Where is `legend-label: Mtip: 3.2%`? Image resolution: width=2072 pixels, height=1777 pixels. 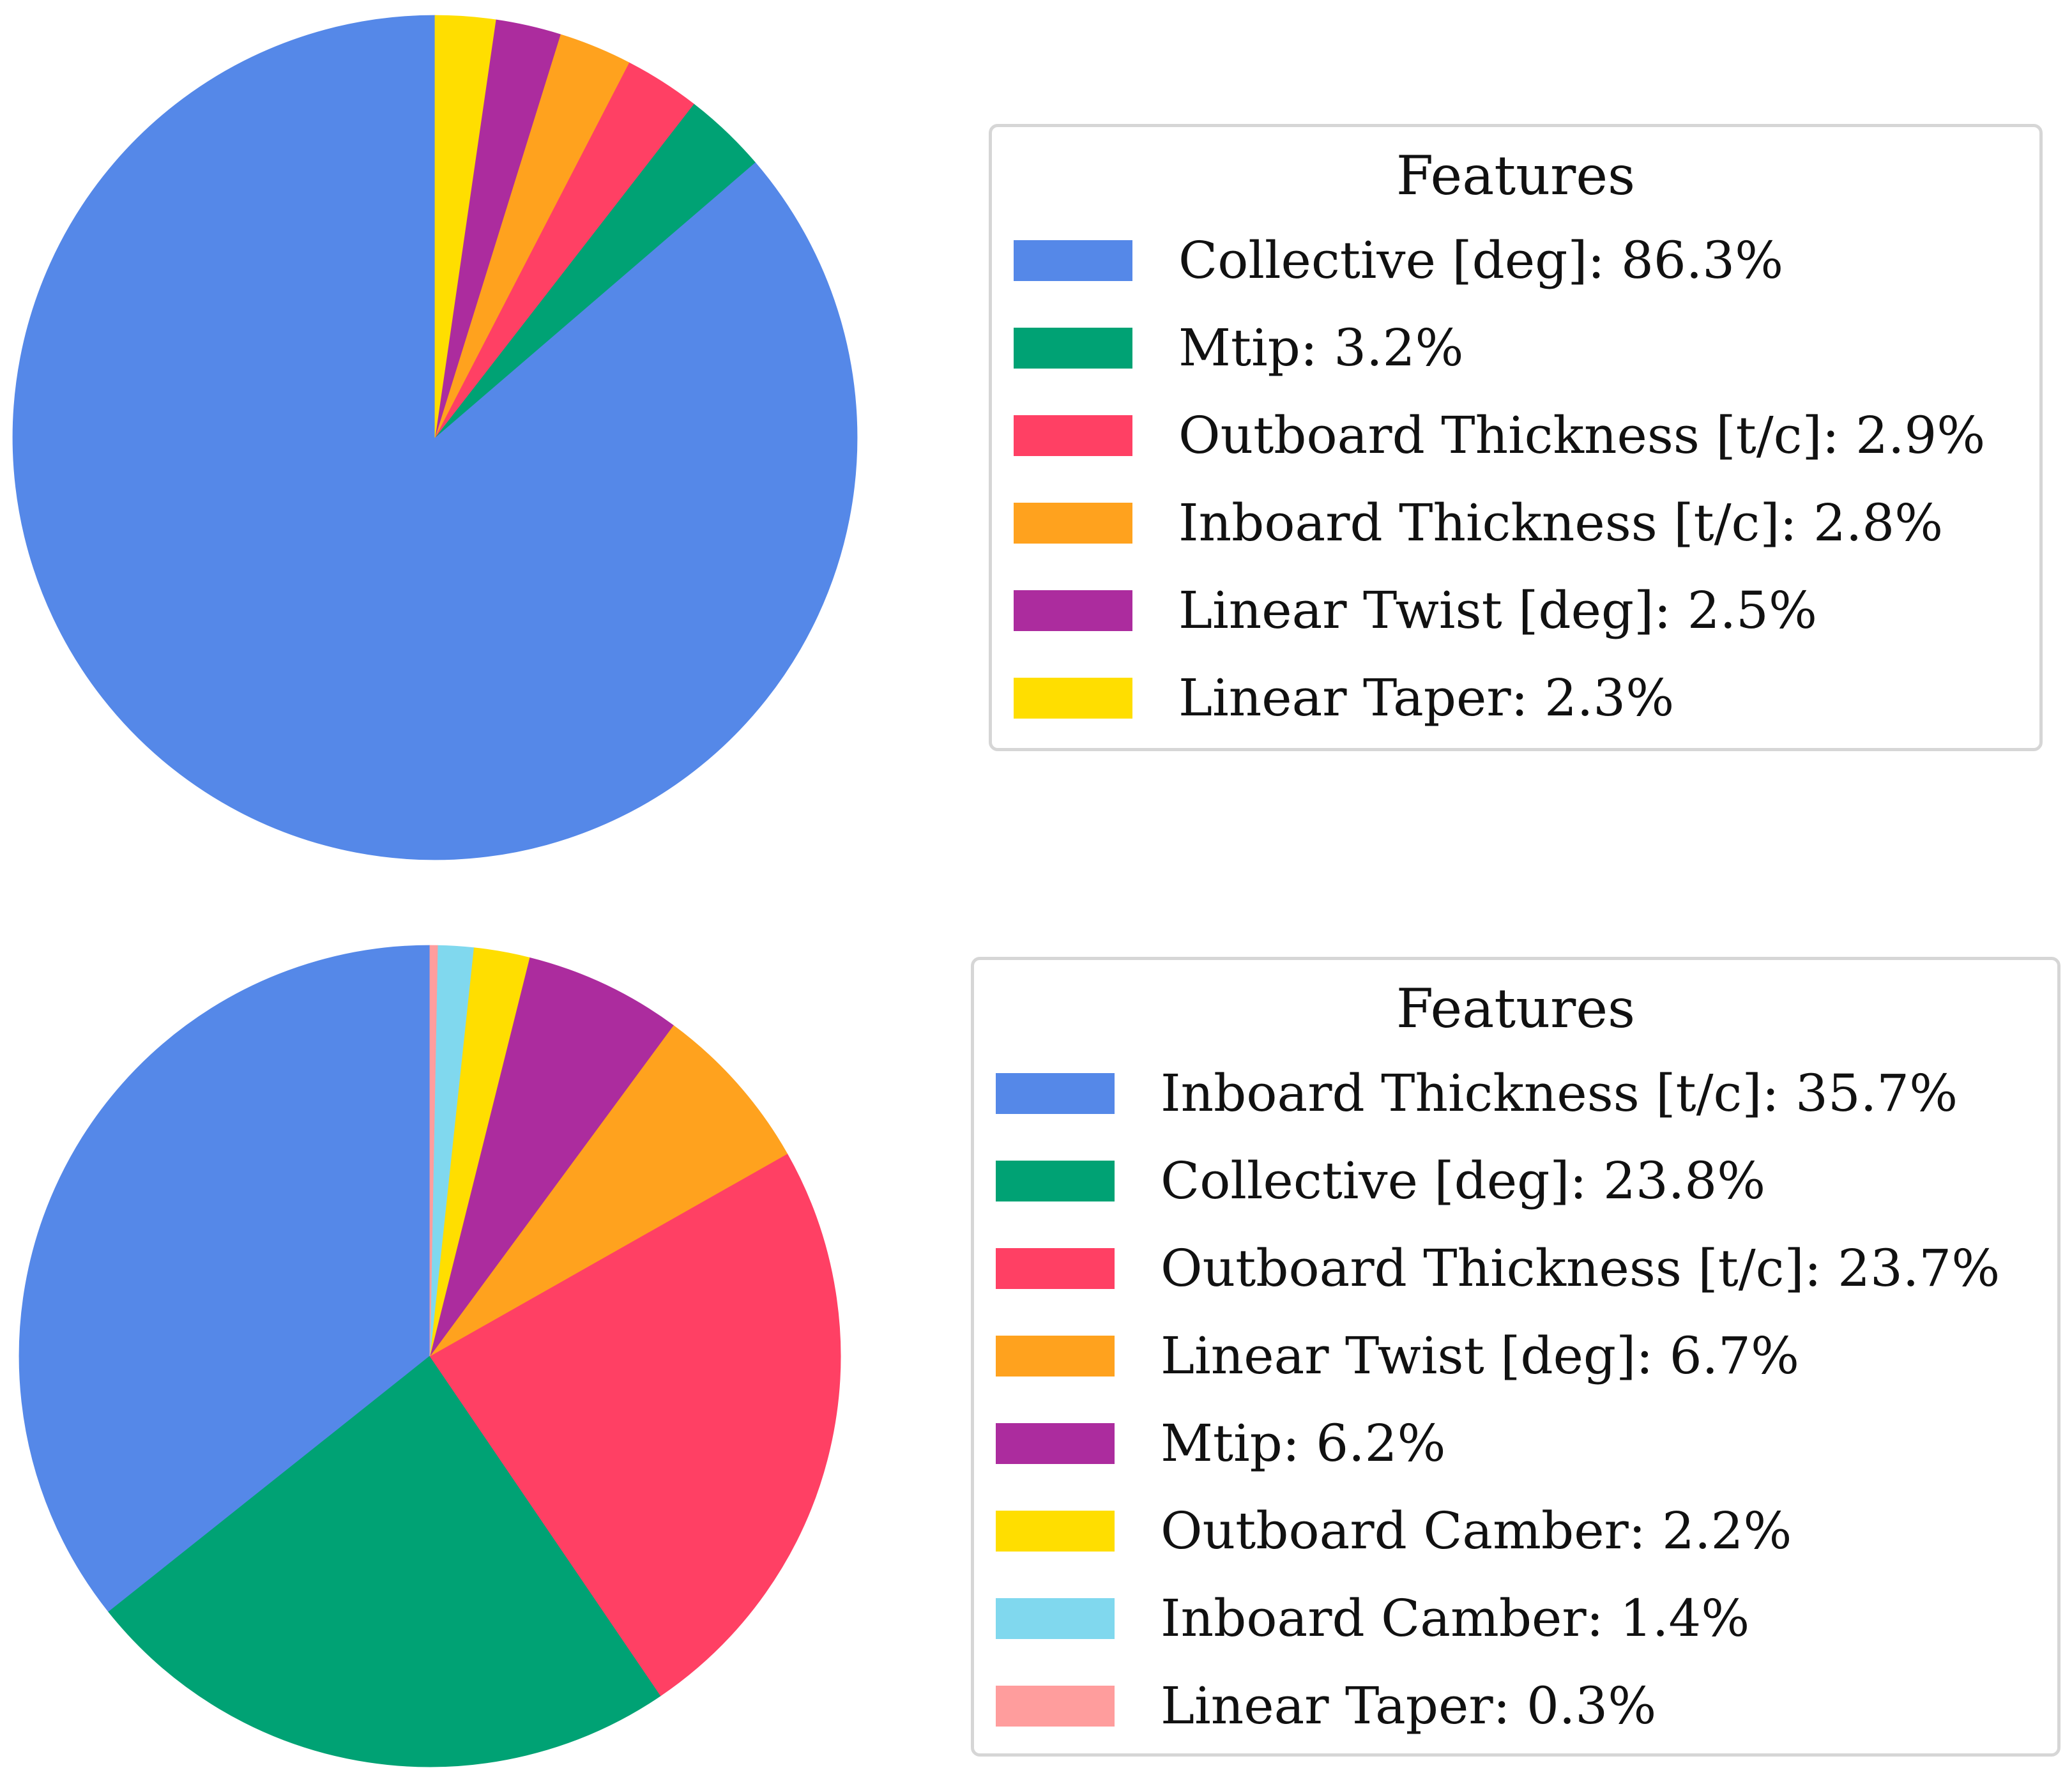
legend-label: Mtip: 3.2% is located at coordinates (1321, 347).